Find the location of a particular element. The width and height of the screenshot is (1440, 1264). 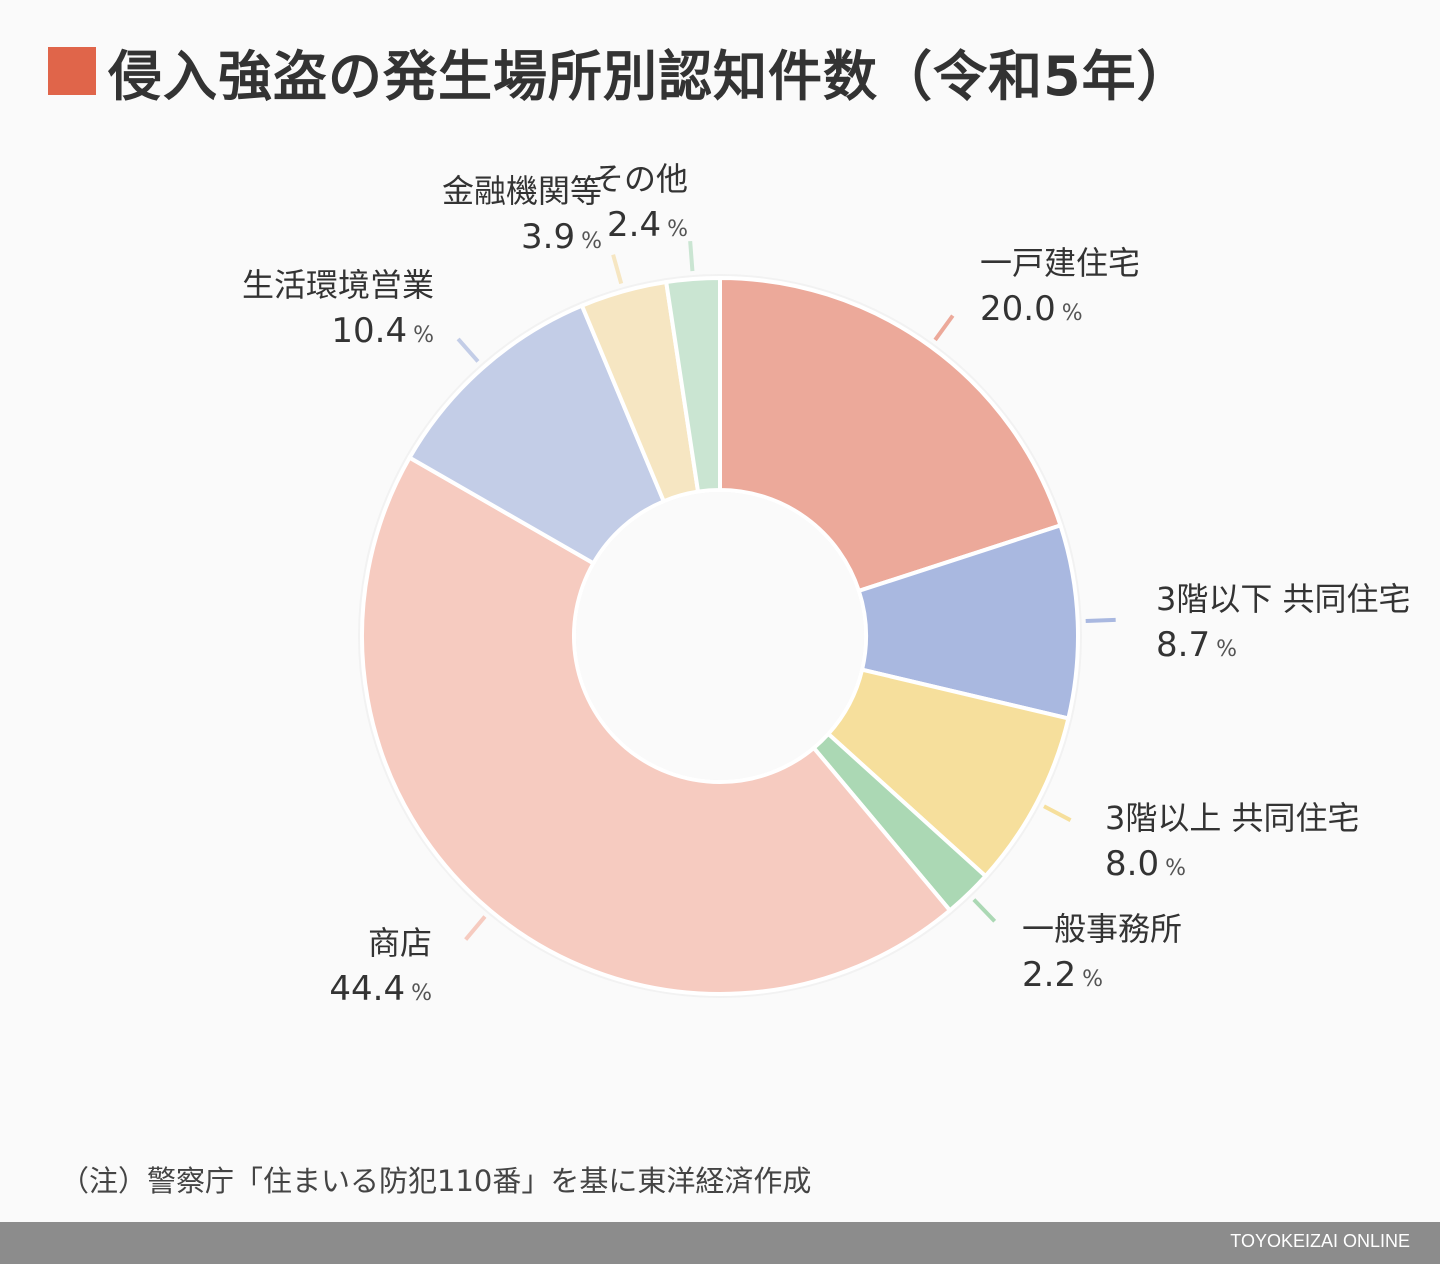

slice-percent: 10.4% is located at coordinates (326, 333).